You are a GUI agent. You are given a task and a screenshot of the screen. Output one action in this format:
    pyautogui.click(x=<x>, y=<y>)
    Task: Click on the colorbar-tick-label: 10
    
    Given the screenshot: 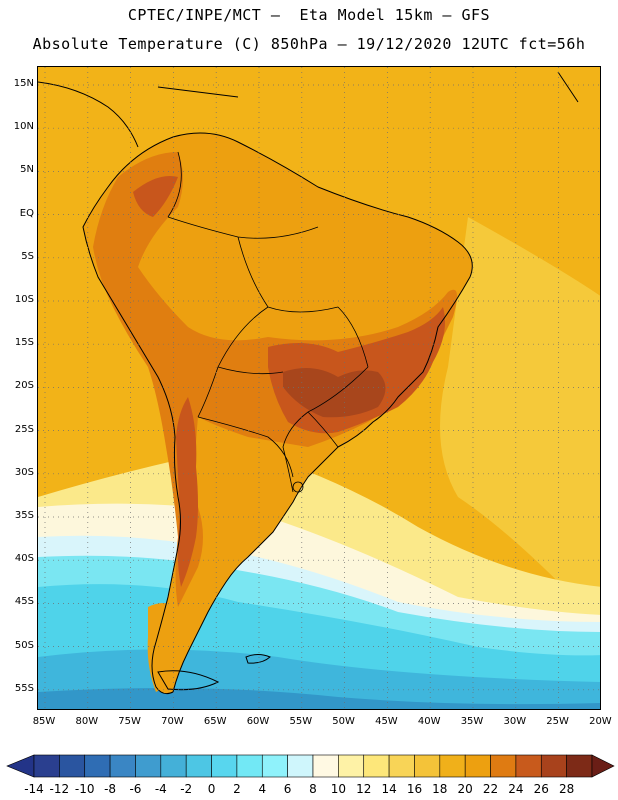 What is the action you would take?
    pyautogui.click(x=338, y=789)
    